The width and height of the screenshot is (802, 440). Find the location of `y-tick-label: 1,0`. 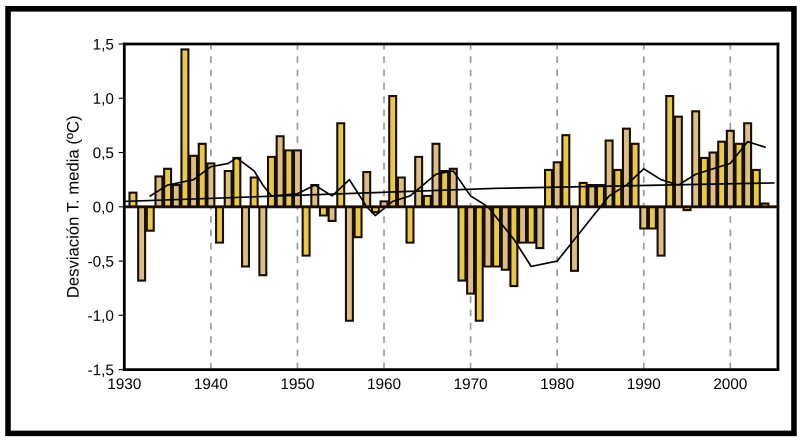

y-tick-label: 1,0 is located at coordinates (104, 99).